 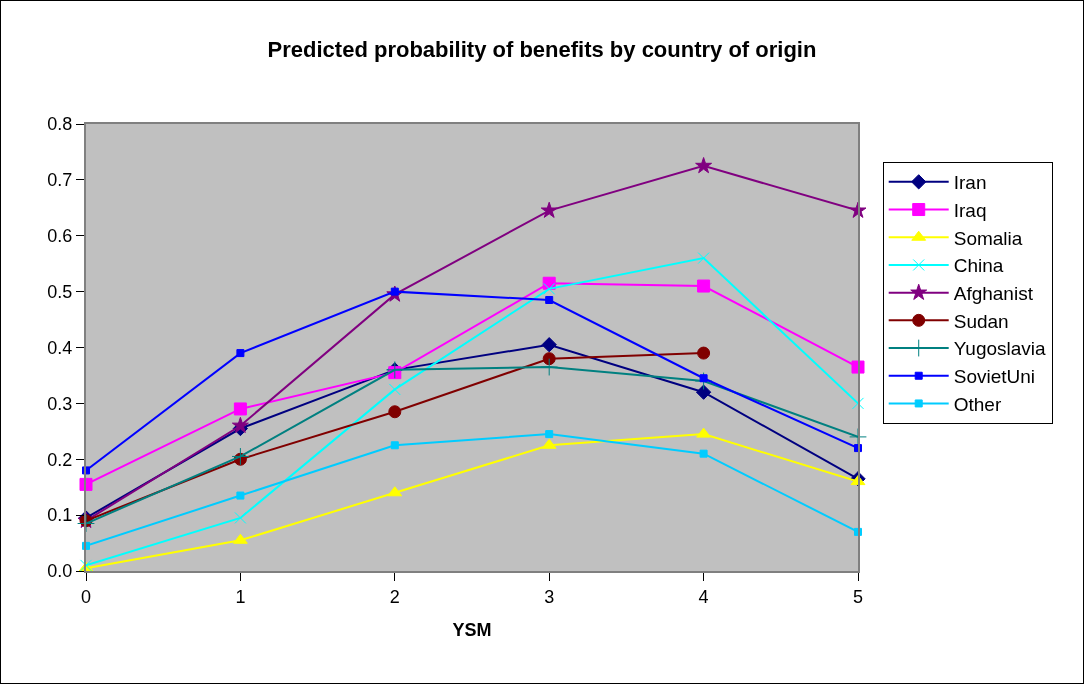 I want to click on y-tick-label: 0.7, so click(x=60, y=180).